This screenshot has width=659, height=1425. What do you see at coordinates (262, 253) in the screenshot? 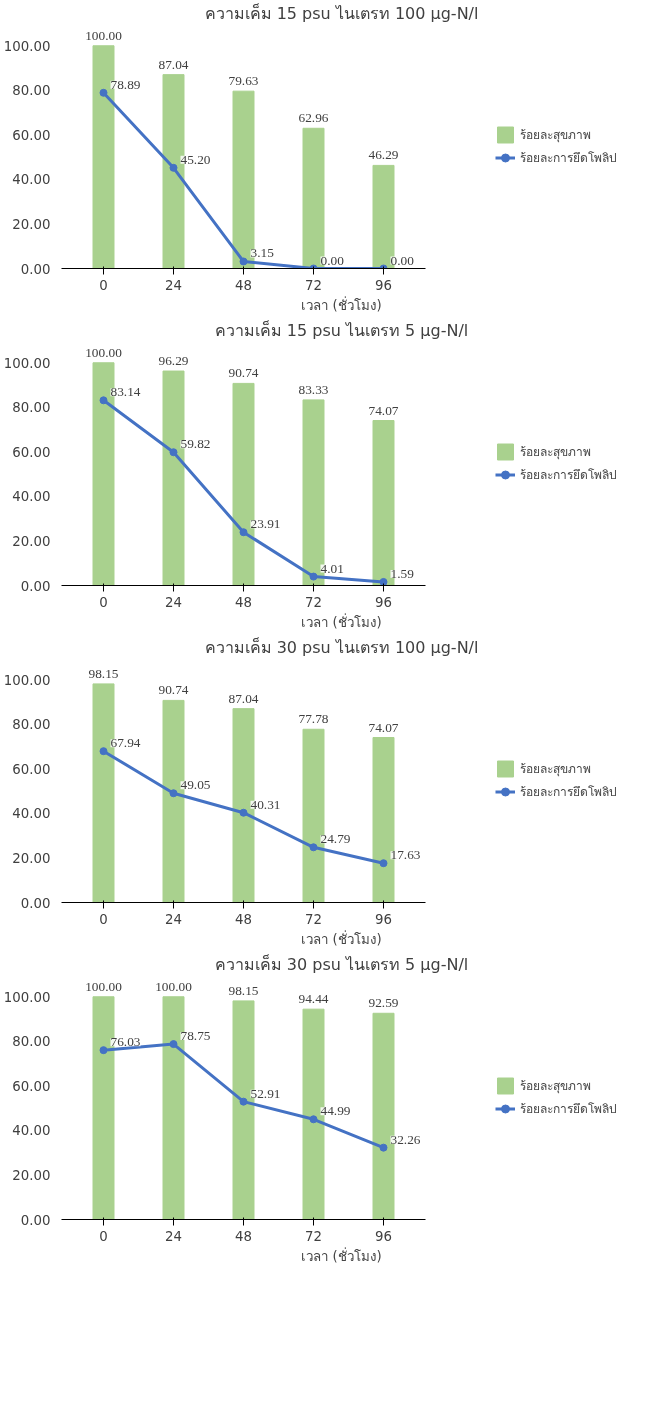
I see `data-label: 3.15` at bounding box center [262, 253].